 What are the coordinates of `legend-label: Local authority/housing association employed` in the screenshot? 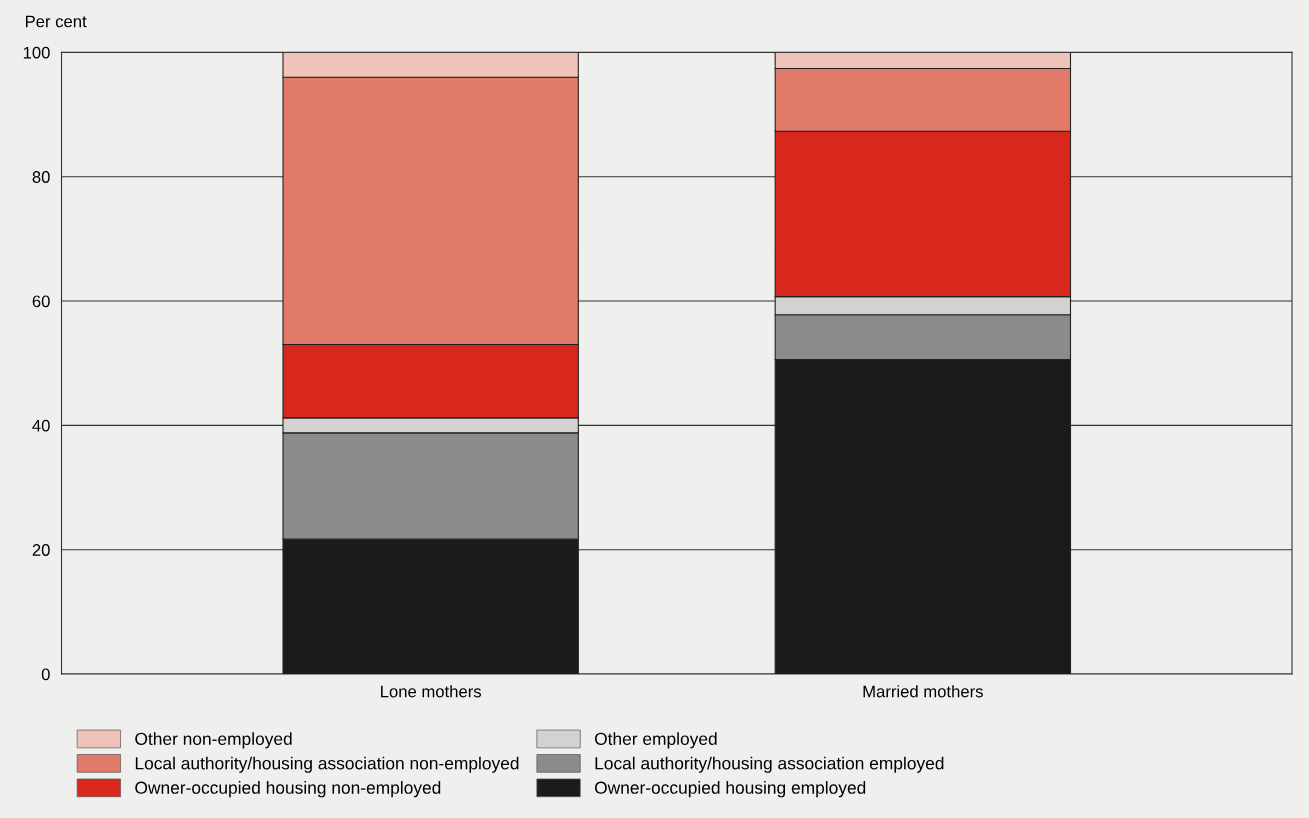 It's located at (769, 764).